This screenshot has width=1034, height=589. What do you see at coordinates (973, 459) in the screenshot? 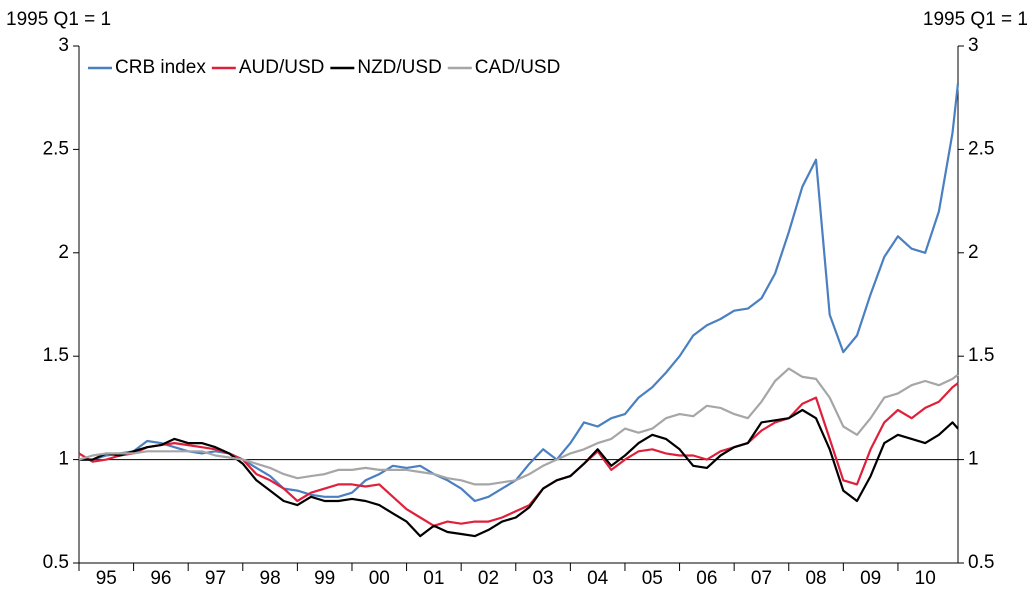
I see `y2-tick-label: 1` at bounding box center [973, 459].